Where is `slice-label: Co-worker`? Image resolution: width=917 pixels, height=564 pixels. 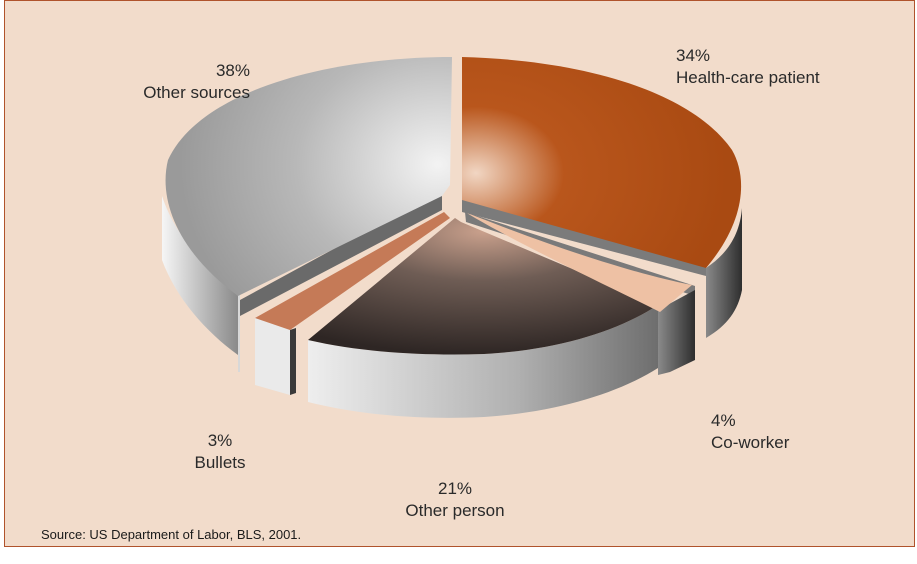 slice-label: Co-worker is located at coordinates (750, 442).